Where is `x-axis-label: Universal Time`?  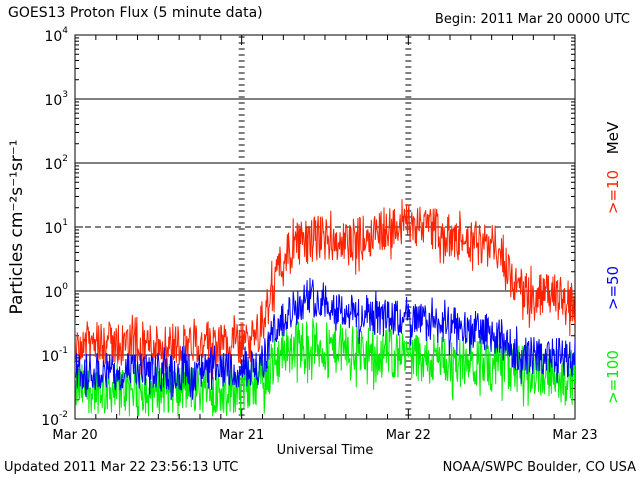
x-axis-label: Universal Time is located at coordinates (325, 450).